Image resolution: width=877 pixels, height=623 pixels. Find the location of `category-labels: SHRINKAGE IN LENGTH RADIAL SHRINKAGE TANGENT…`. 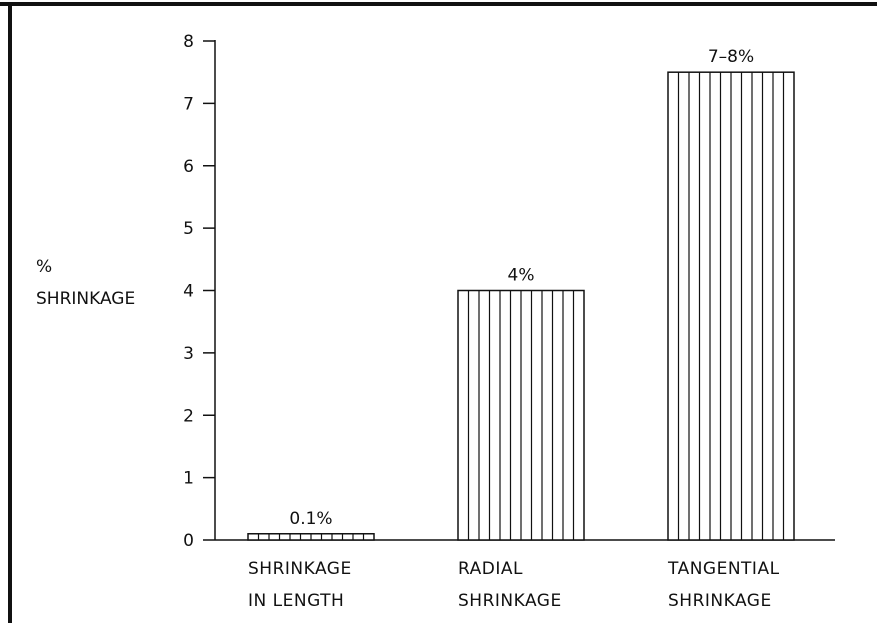

category-labels: SHRINKAGE IN LENGTH RADIAL SHRINKAGE TANGENT… is located at coordinates (514, 585).